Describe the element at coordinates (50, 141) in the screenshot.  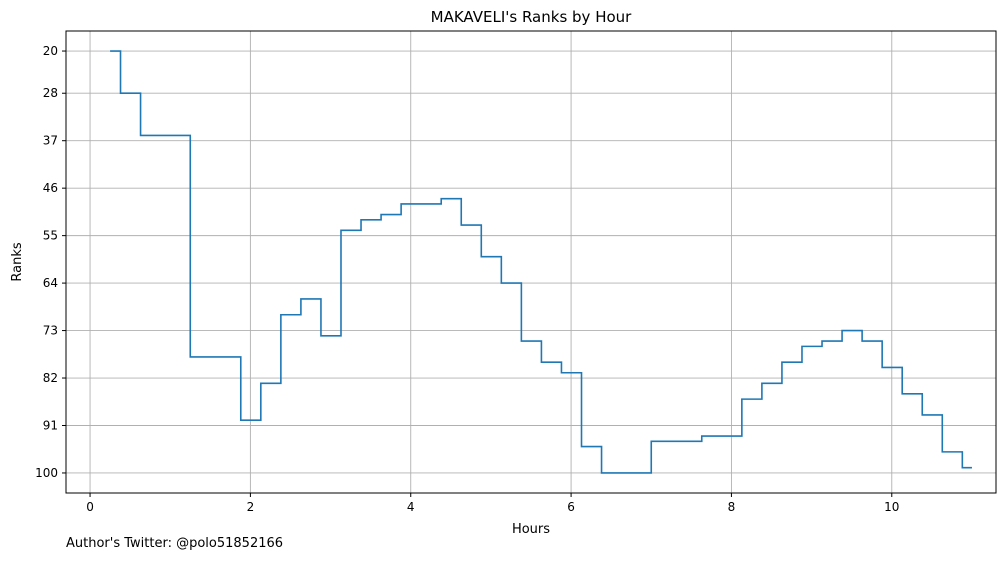
I see `y-tick-label: 37` at that location.